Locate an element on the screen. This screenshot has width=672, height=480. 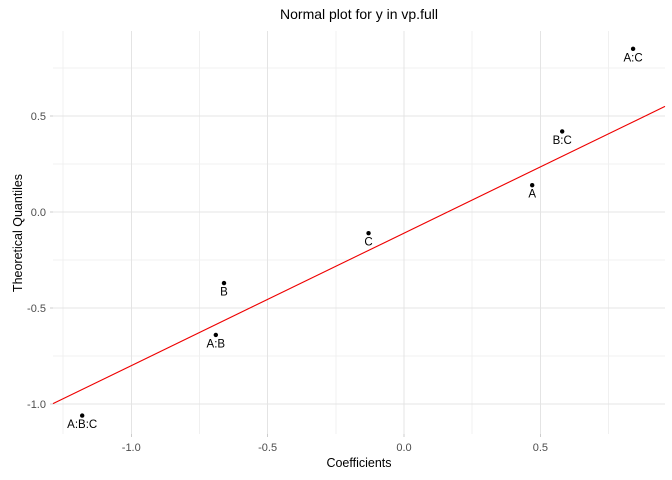
point-label: A:B is located at coordinates (216, 344).